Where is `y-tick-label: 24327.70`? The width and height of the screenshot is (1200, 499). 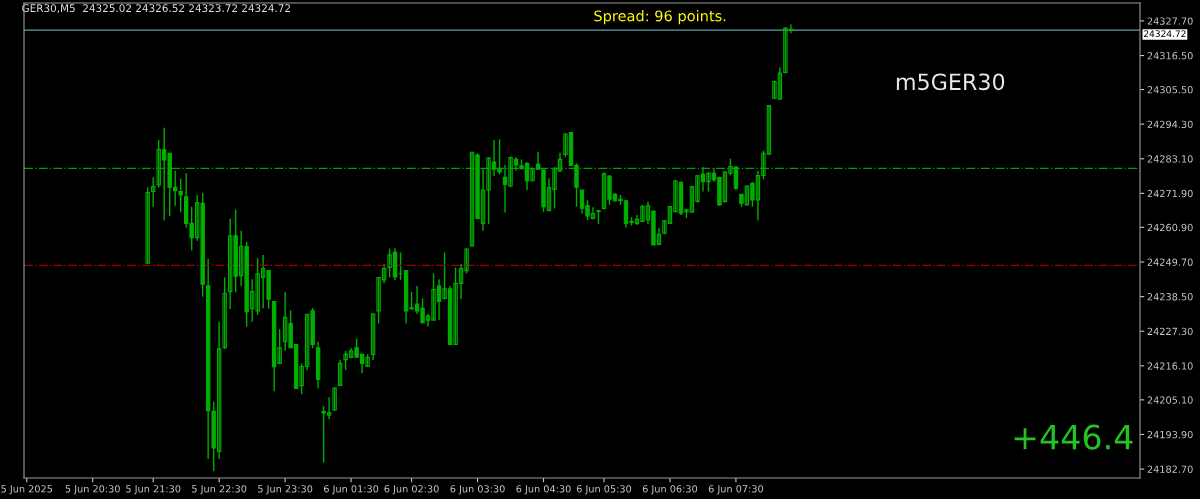
y-tick-label: 24327.70 is located at coordinates (1170, 21).